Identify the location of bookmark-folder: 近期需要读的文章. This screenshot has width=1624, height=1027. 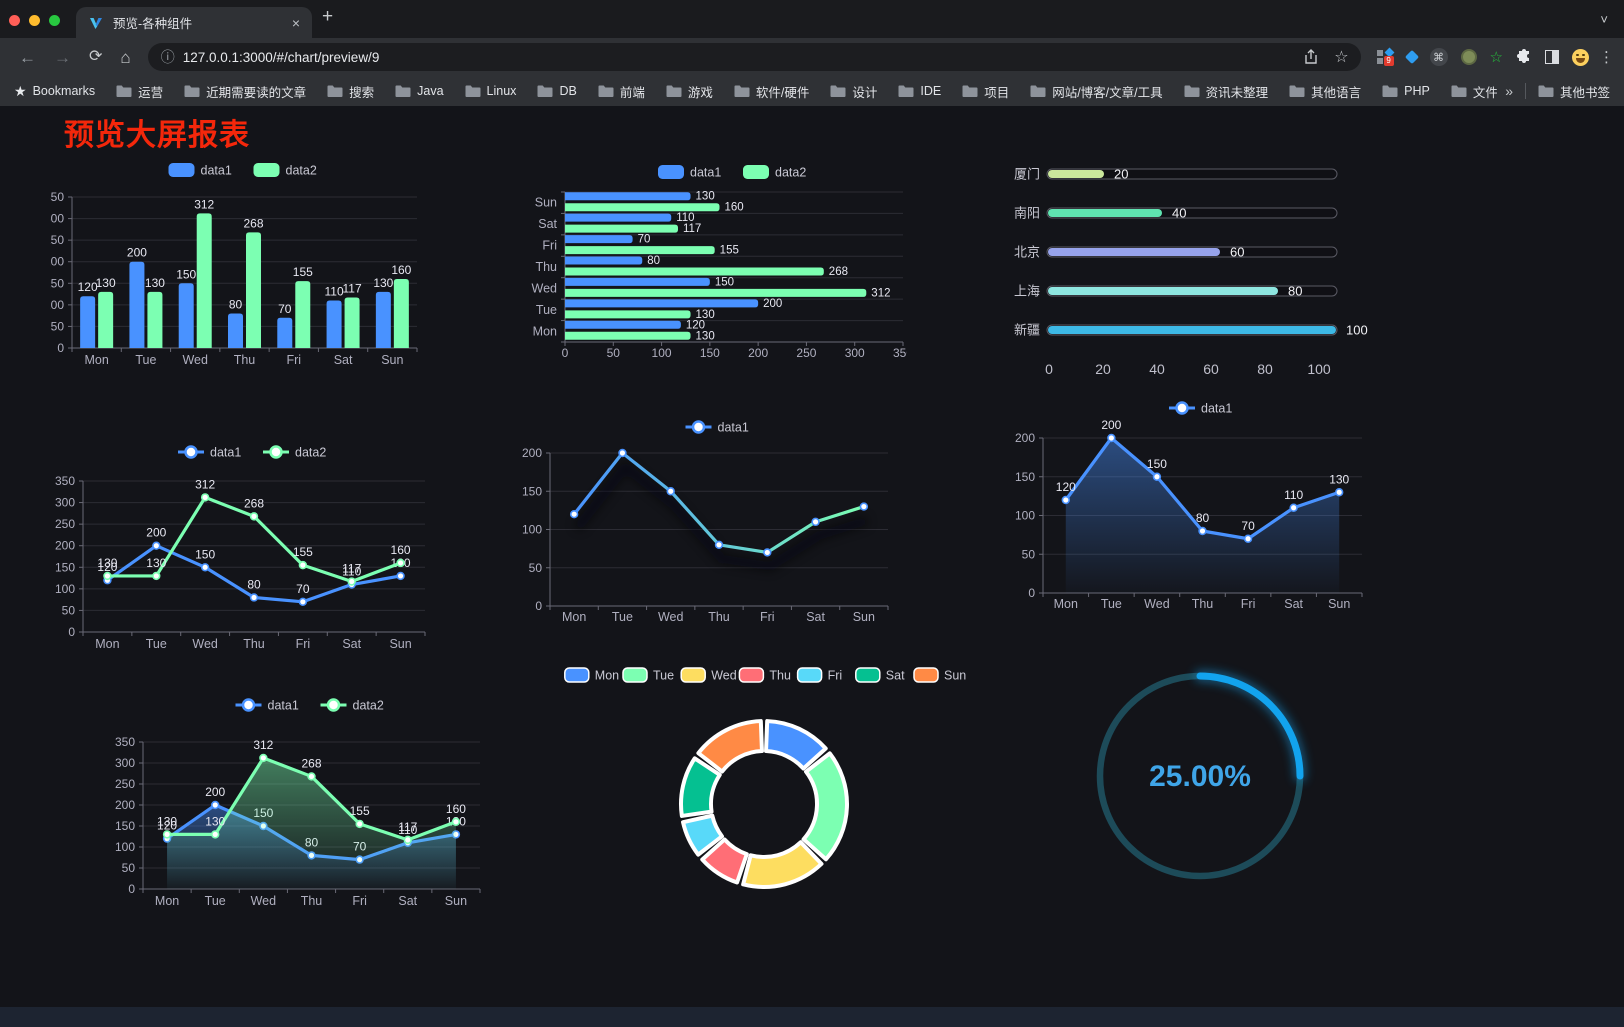
(245, 91).